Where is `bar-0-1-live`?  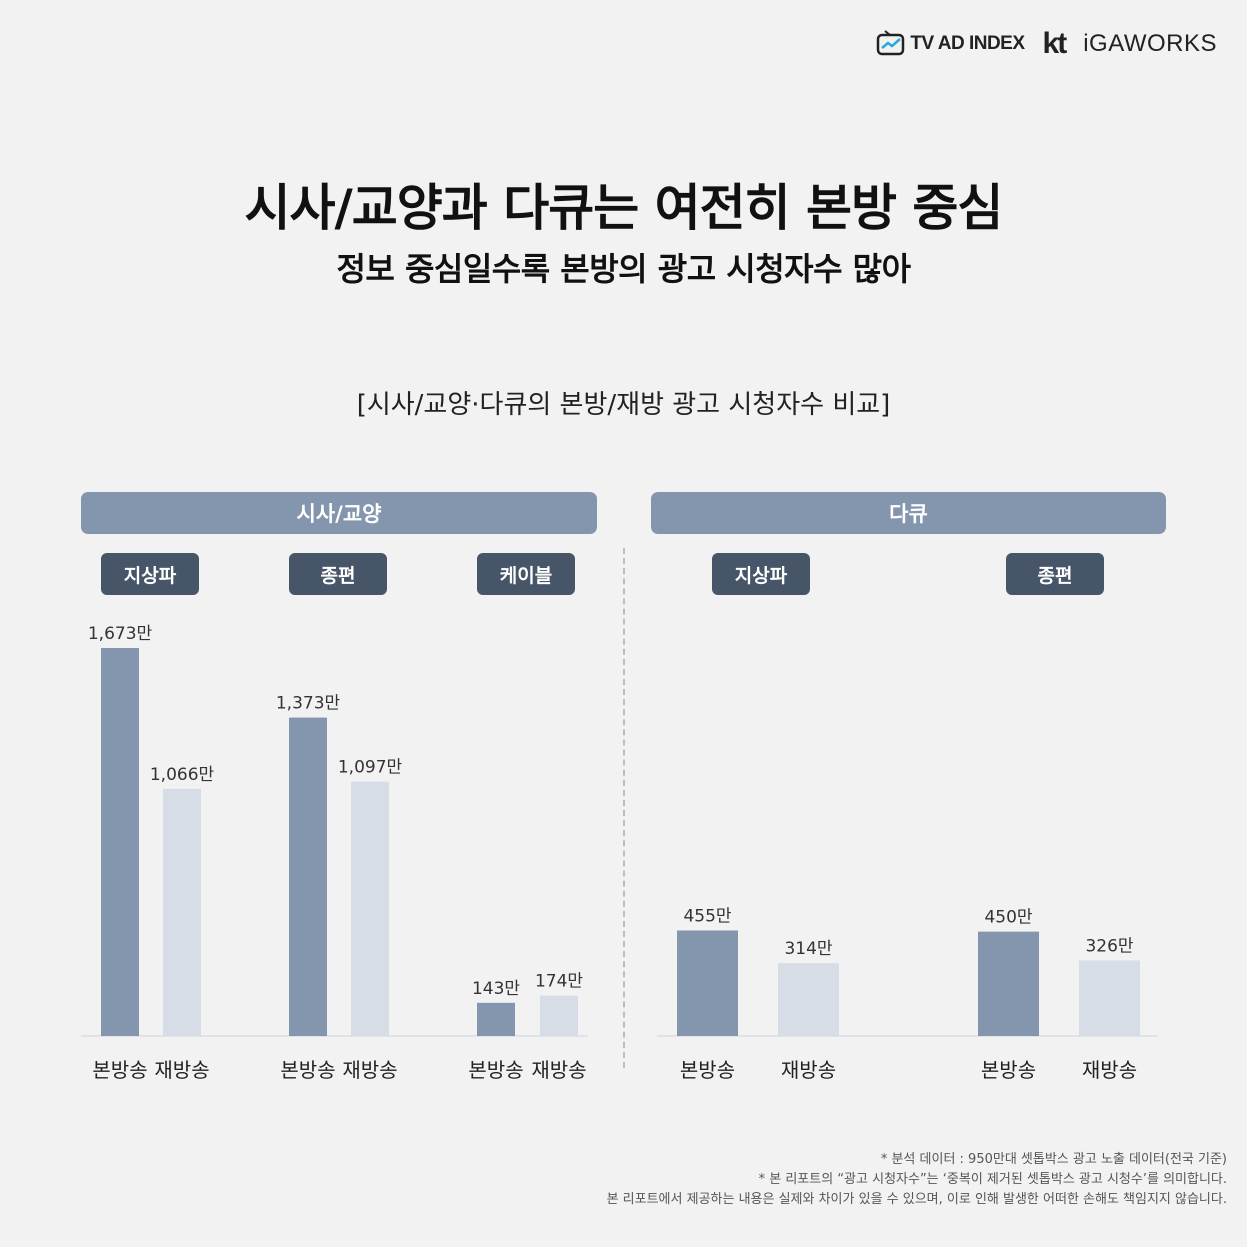 bar-0-1-live is located at coordinates (308, 876).